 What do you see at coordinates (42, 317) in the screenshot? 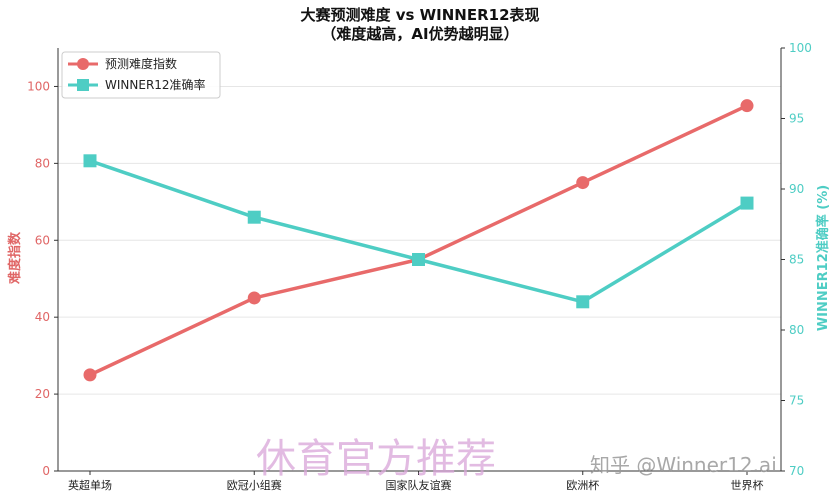
I see `y-tick-left-label-40: 40` at bounding box center [42, 317].